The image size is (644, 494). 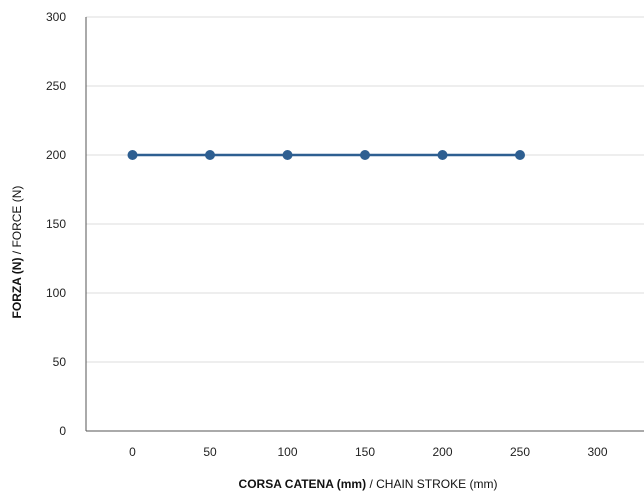 I want to click on x-tick-labels: 0 50 100 150 200 250 300, so click(x=368, y=452).